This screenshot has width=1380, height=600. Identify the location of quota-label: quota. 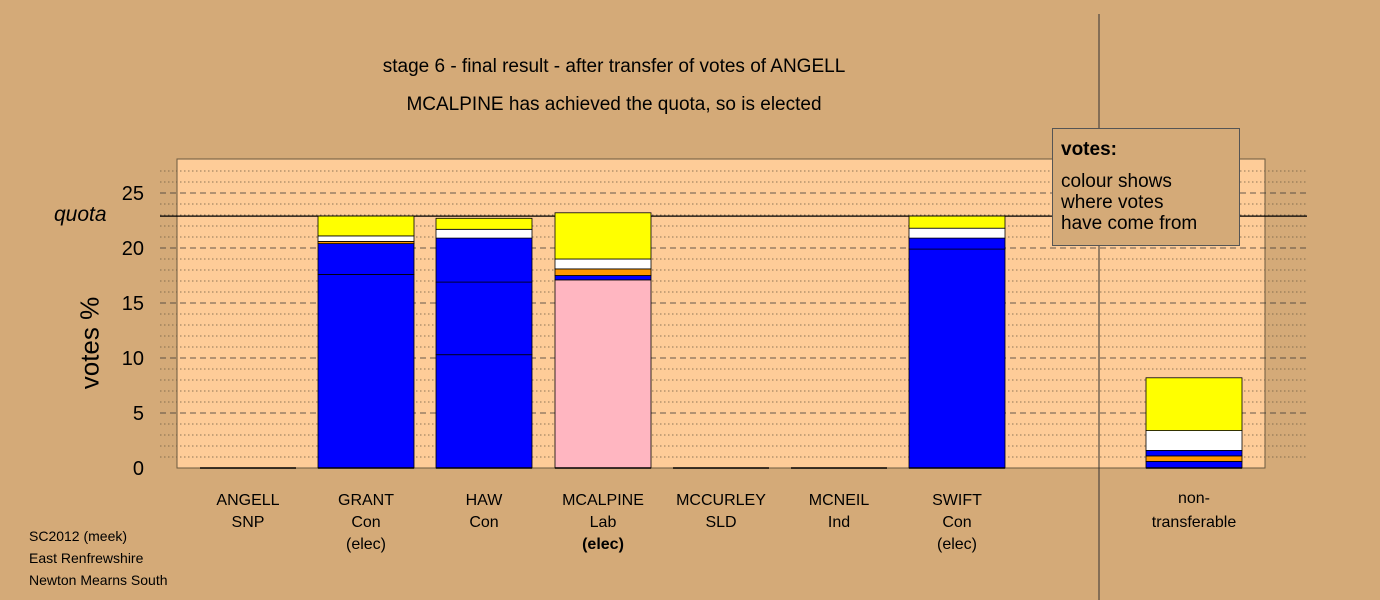
(80, 214).